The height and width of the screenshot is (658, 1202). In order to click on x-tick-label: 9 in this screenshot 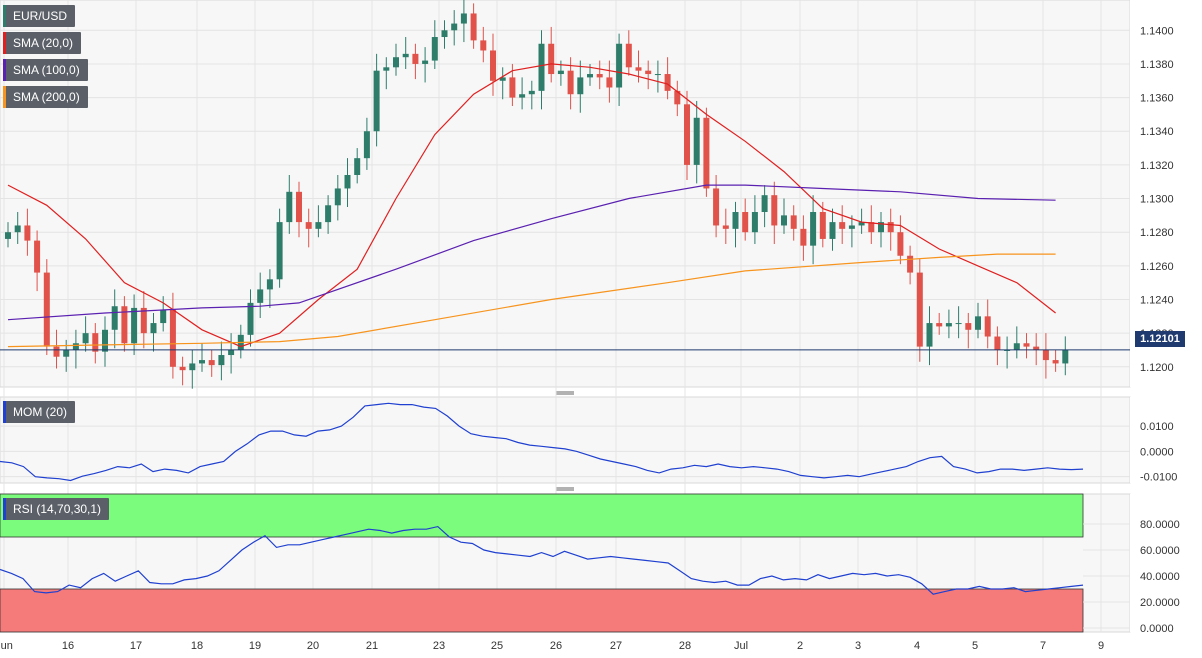, I will do `click(1101, 646)`.